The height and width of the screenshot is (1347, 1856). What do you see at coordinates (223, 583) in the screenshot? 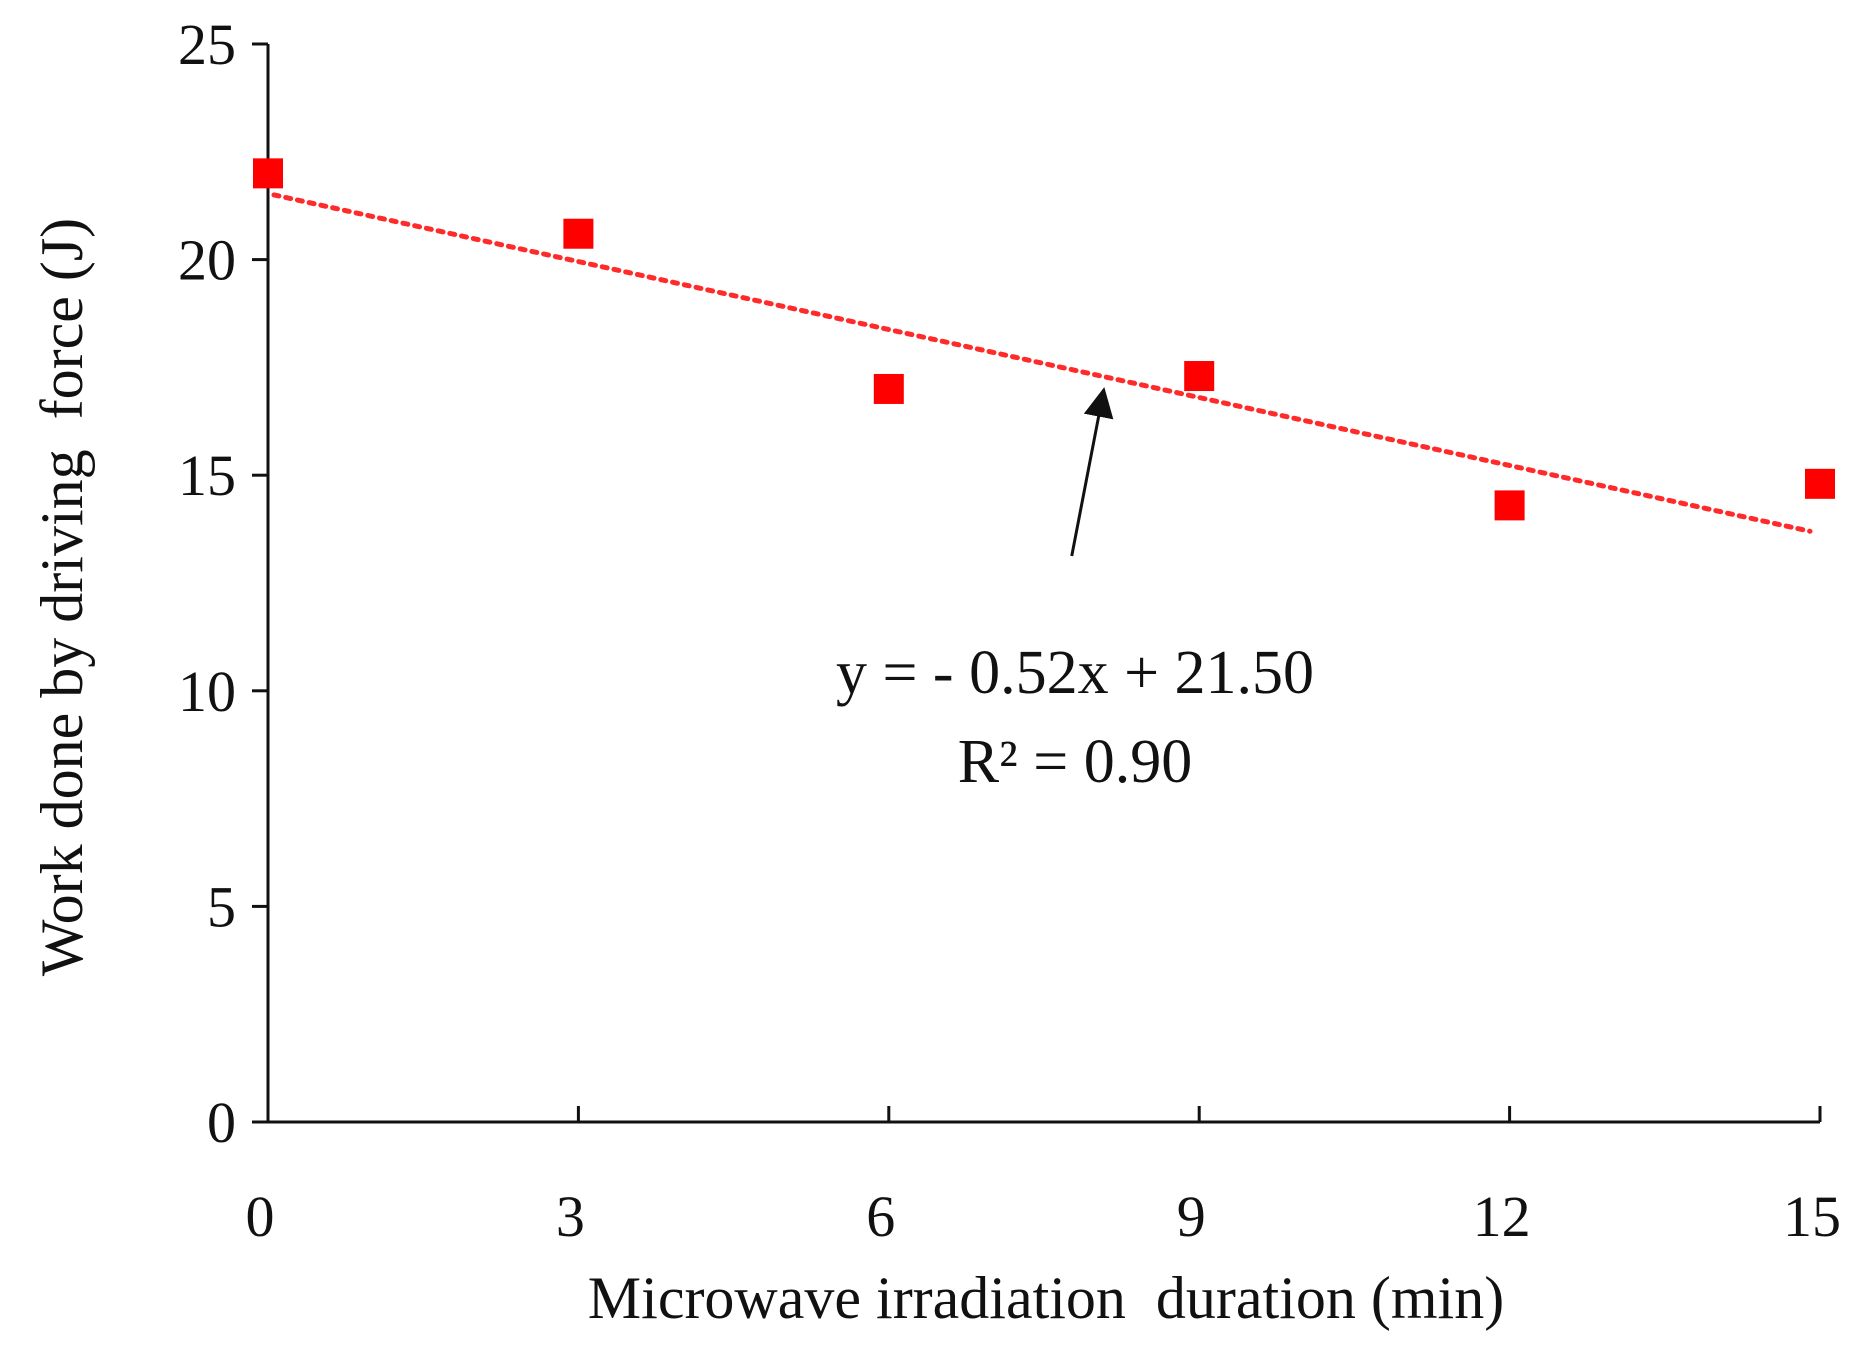
I see `y-axis-ticks: 0 5 10 15 20 25` at bounding box center [223, 583].